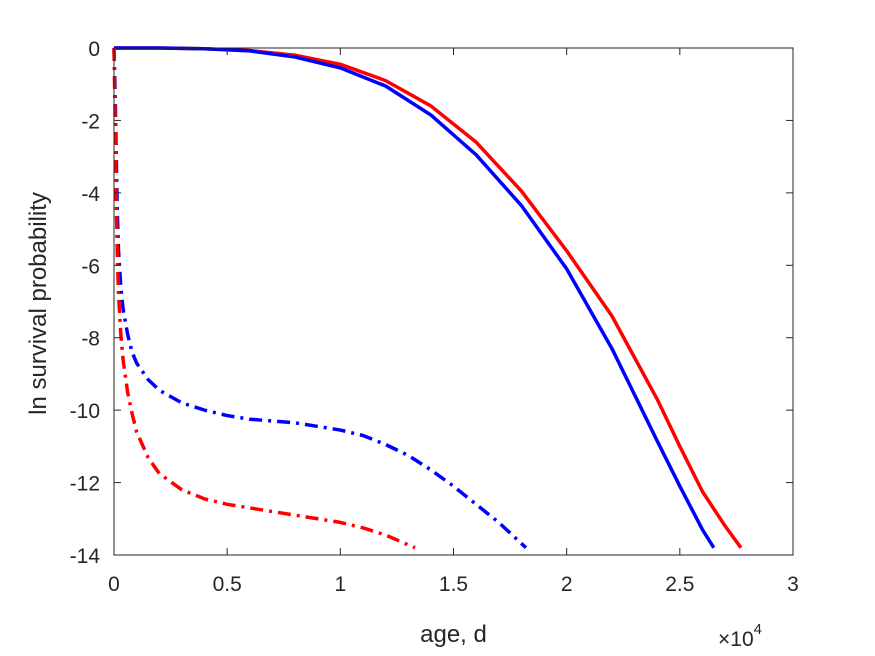  What do you see at coordinates (679, 584) in the screenshot?
I see `x-tick-label: 2.5` at bounding box center [679, 584].